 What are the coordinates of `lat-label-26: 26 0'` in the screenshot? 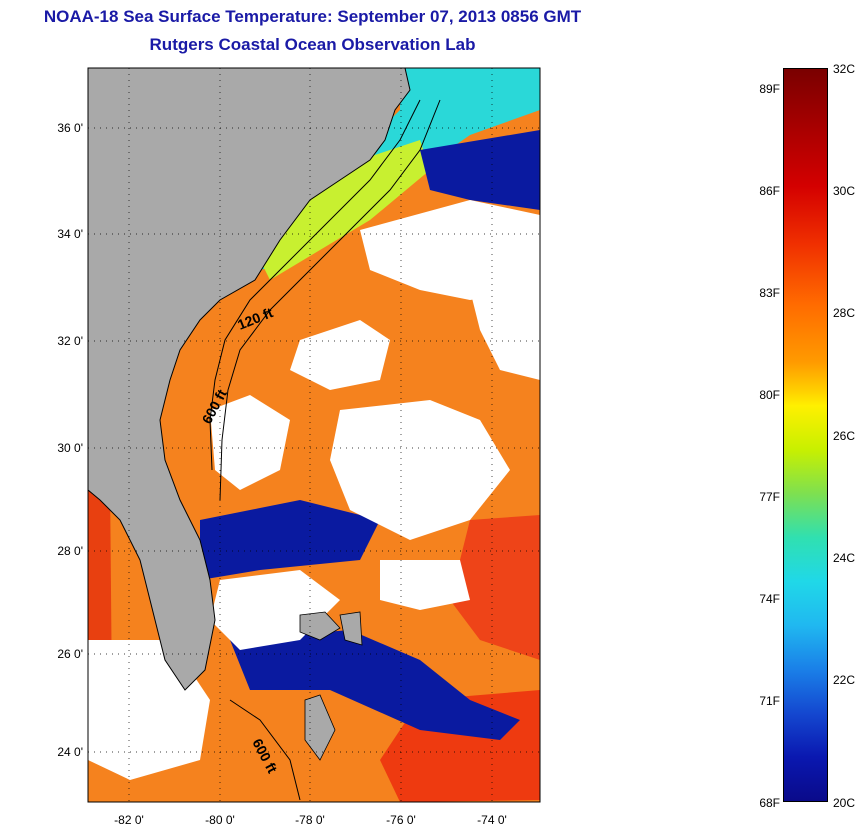 It's located at (70, 654).